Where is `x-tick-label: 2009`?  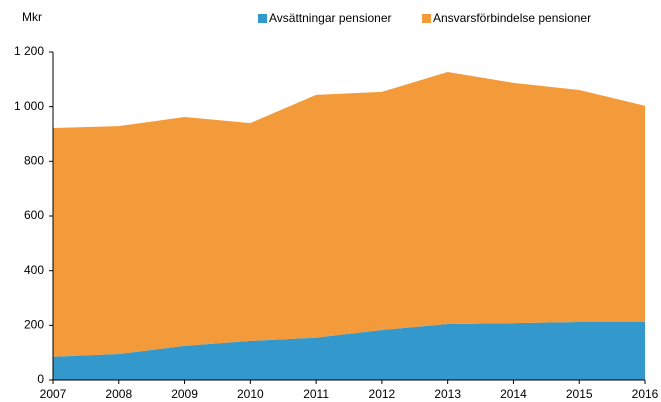 x-tick-label: 2009 is located at coordinates (184, 394).